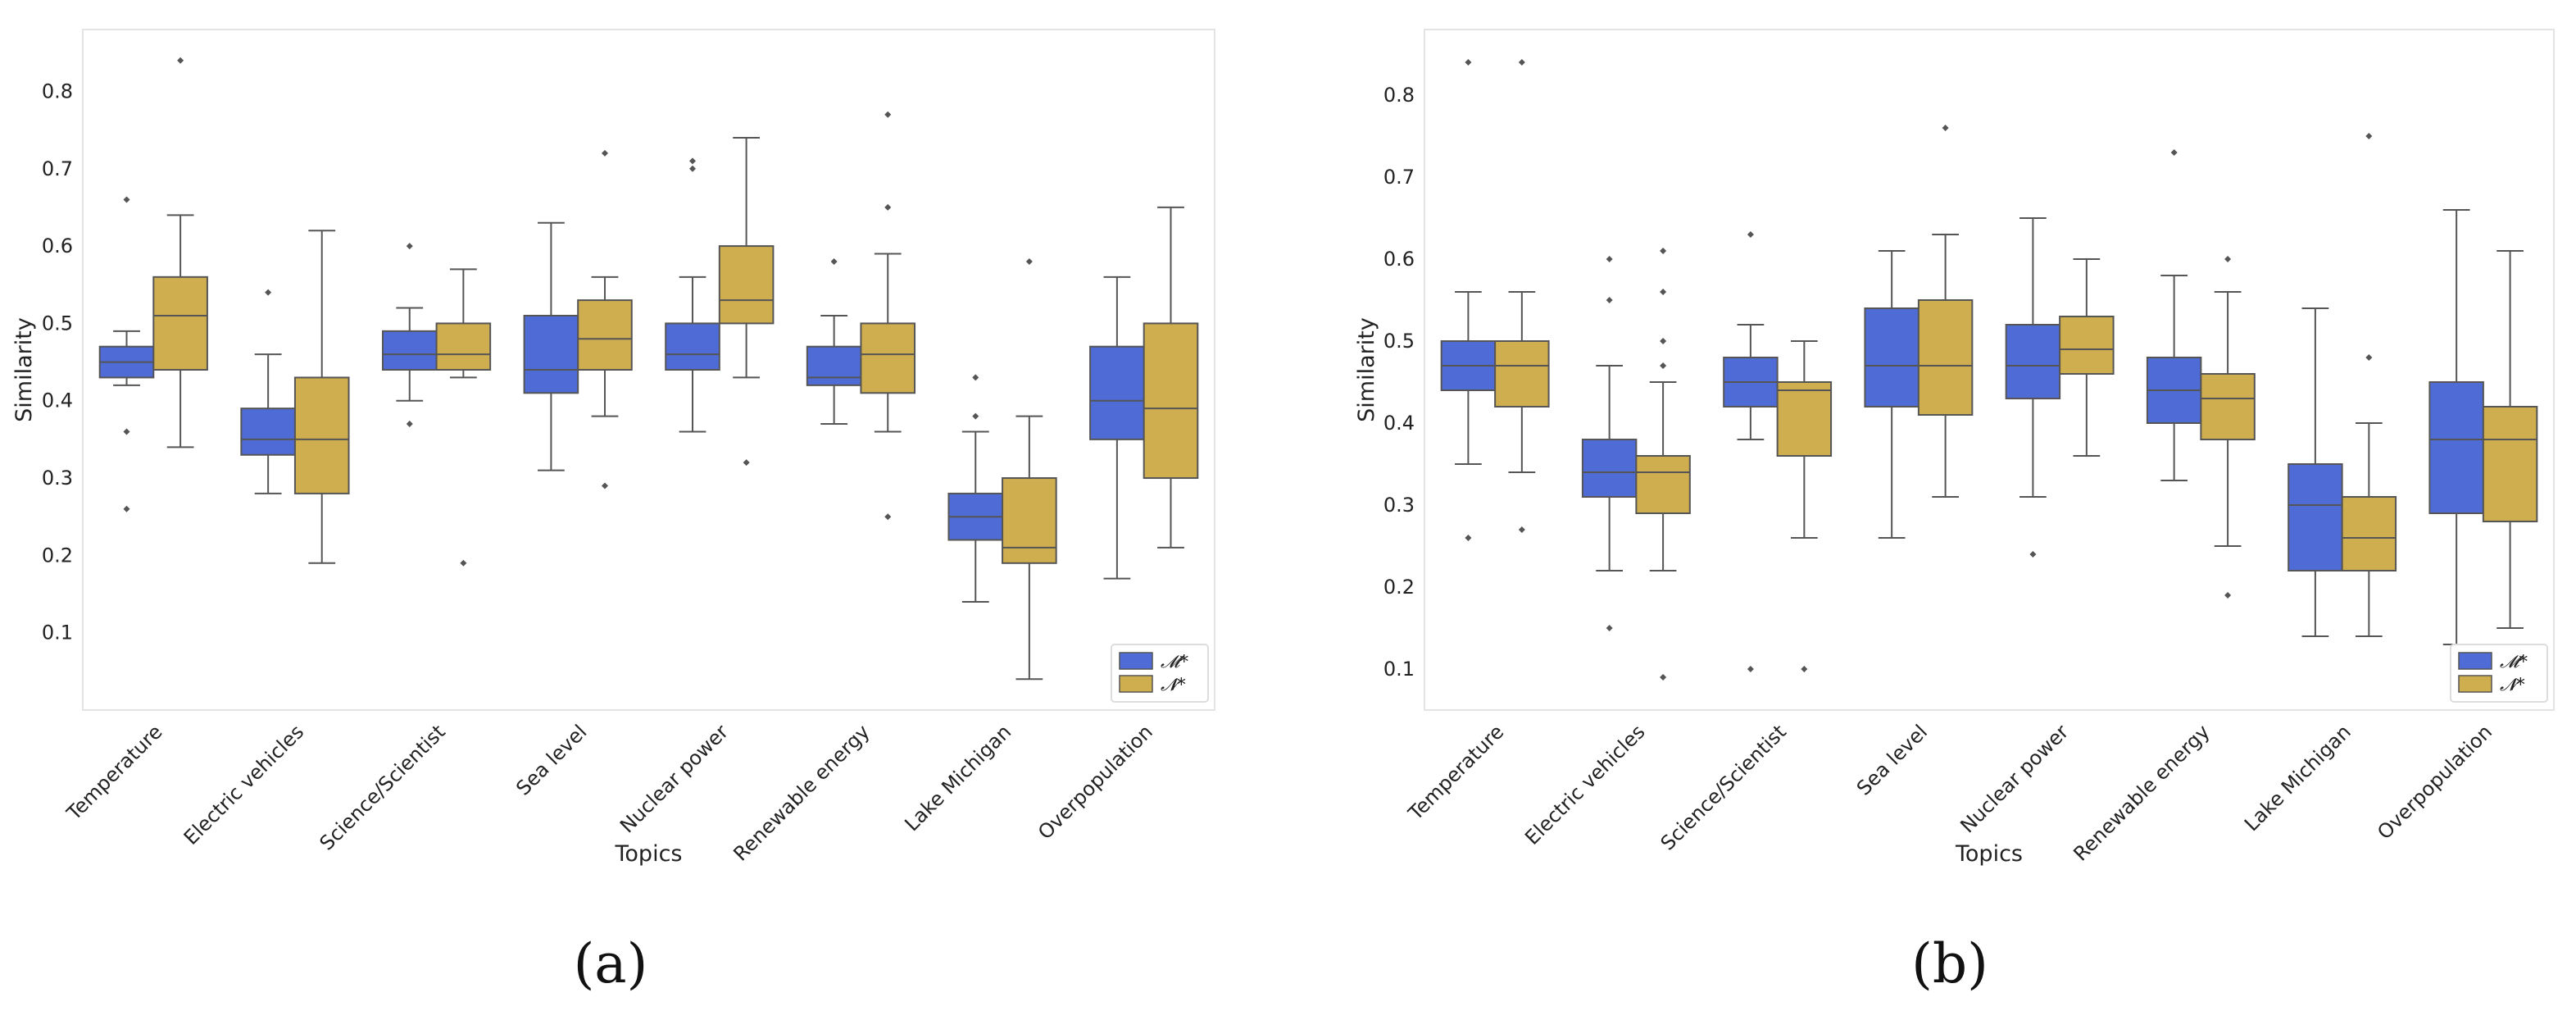  I want to click on panel-b-caption: (b), so click(1949, 964).